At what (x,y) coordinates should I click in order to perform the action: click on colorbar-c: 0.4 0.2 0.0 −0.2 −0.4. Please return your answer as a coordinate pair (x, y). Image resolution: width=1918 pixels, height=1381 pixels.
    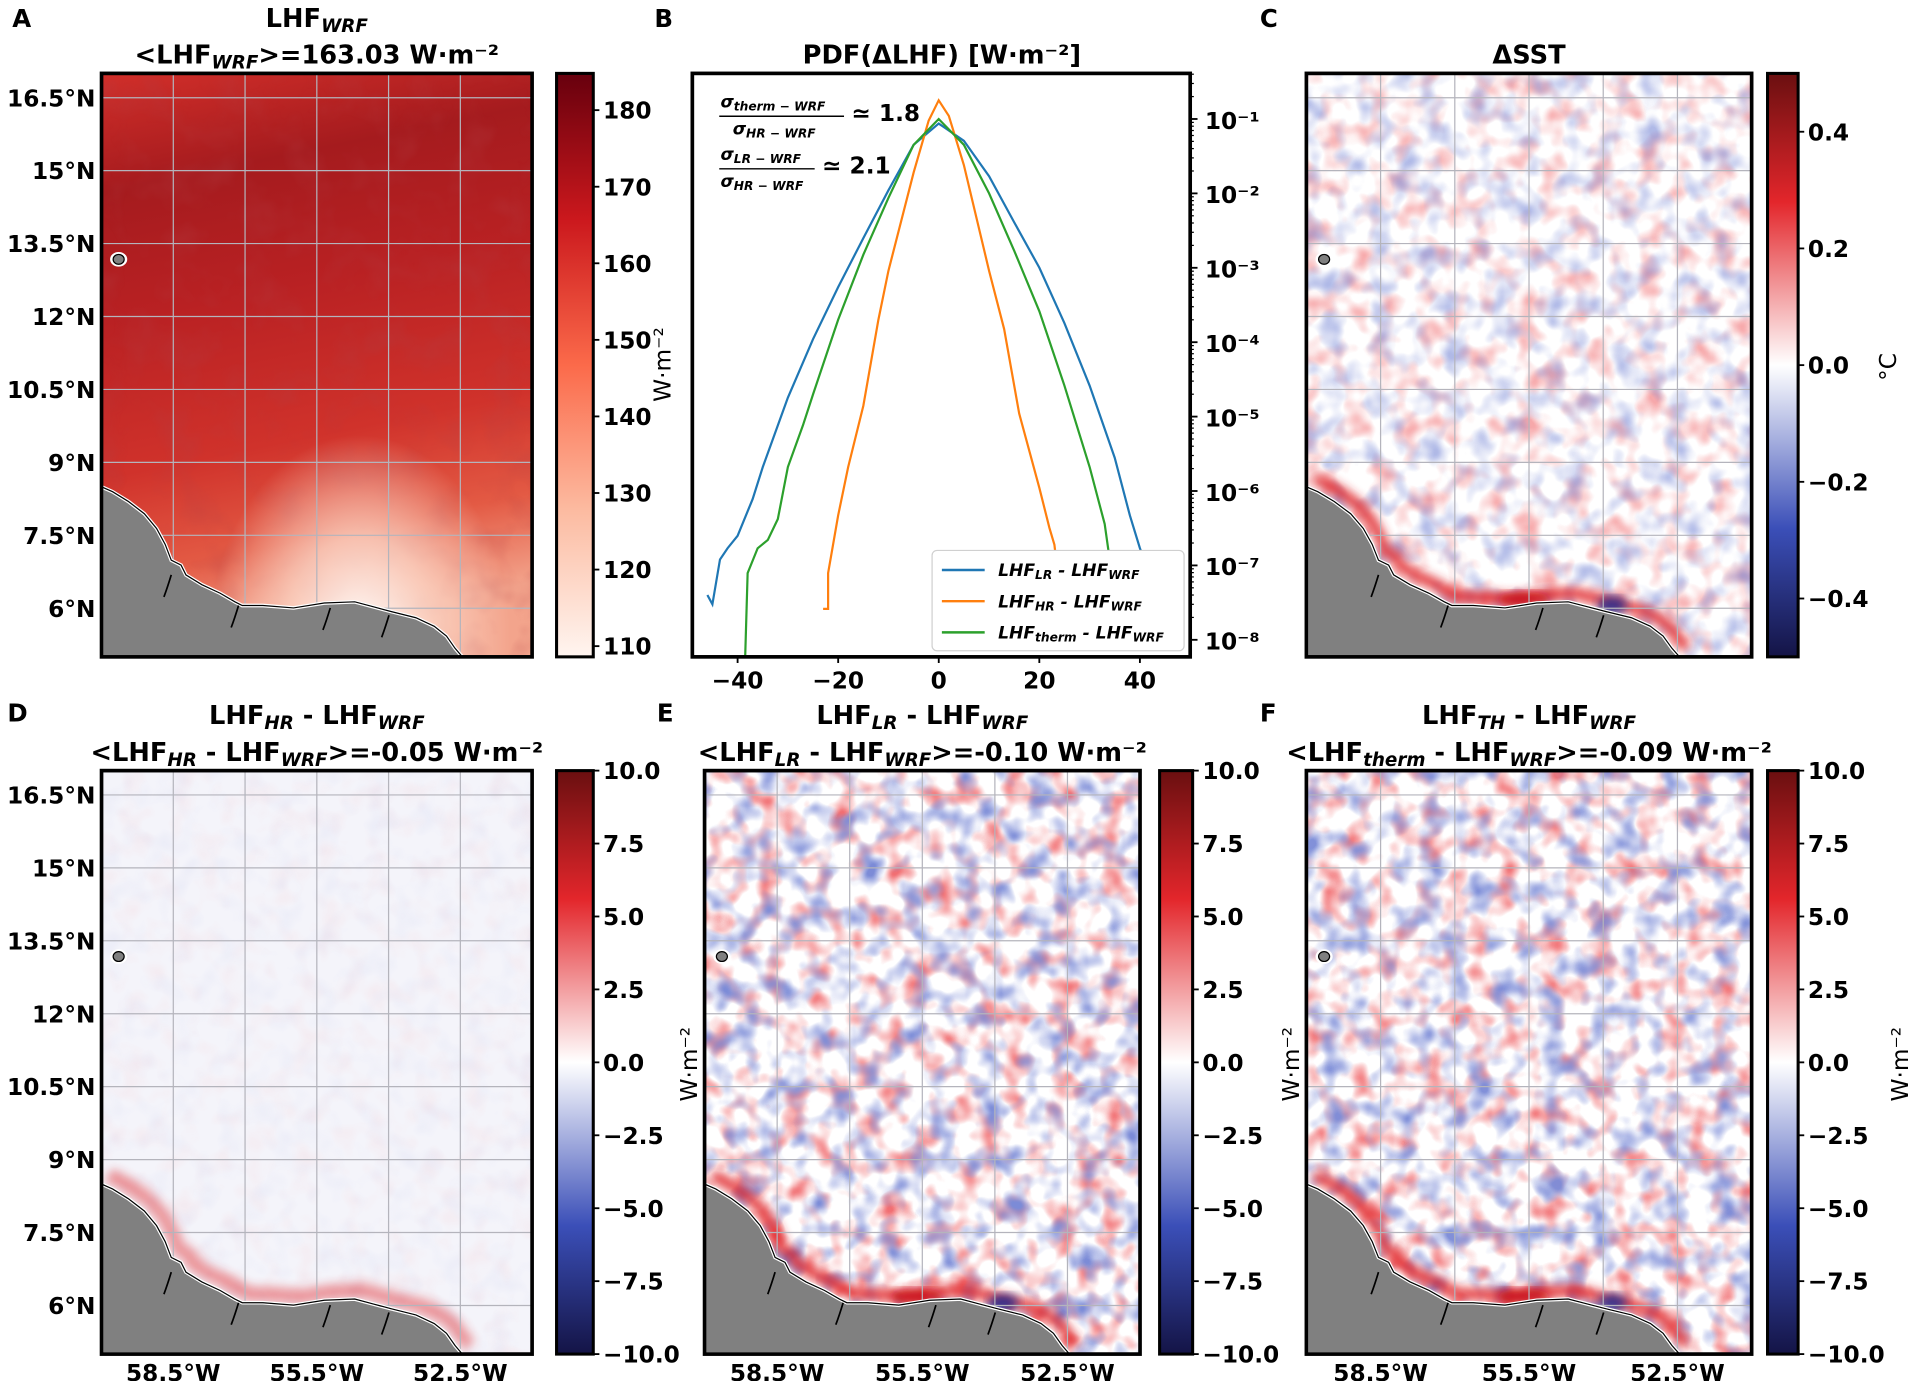
    Looking at the image, I should click on (1817, 365).